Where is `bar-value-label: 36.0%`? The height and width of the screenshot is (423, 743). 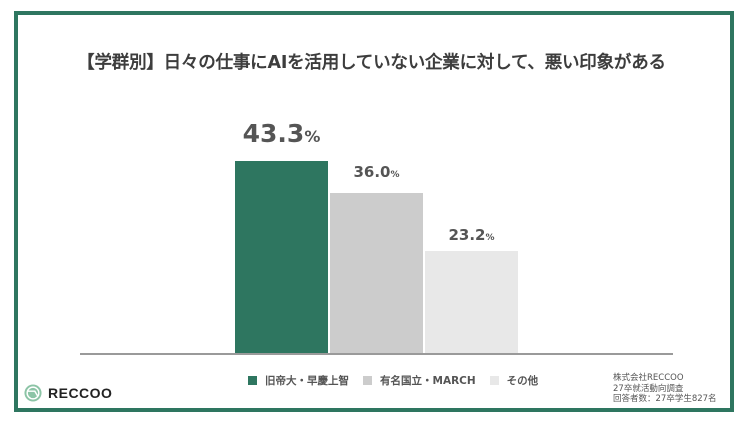 bar-value-label: 36.0% is located at coordinates (376, 172).